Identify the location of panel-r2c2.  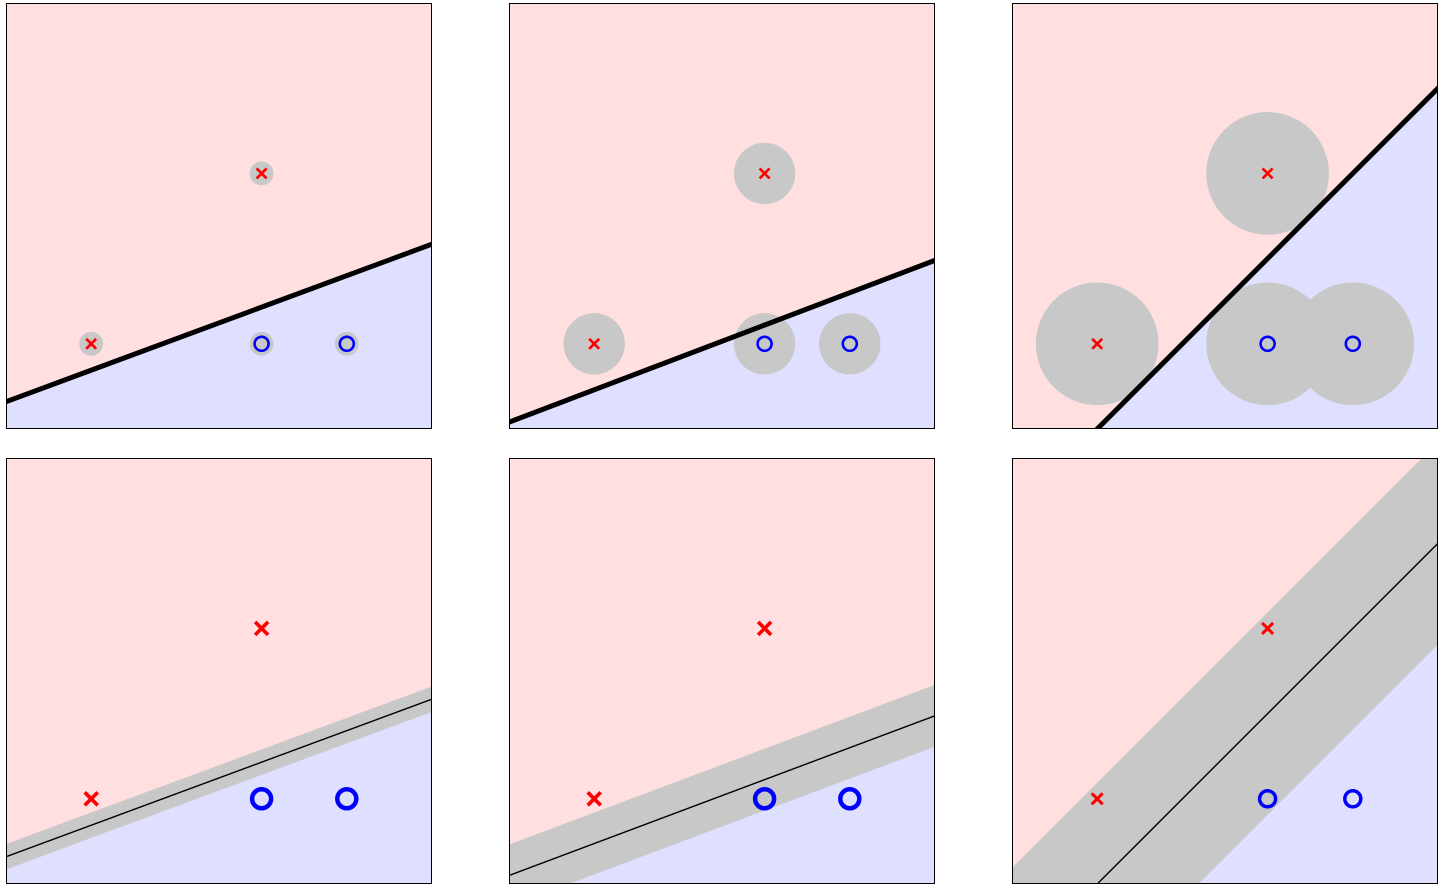
(722, 671).